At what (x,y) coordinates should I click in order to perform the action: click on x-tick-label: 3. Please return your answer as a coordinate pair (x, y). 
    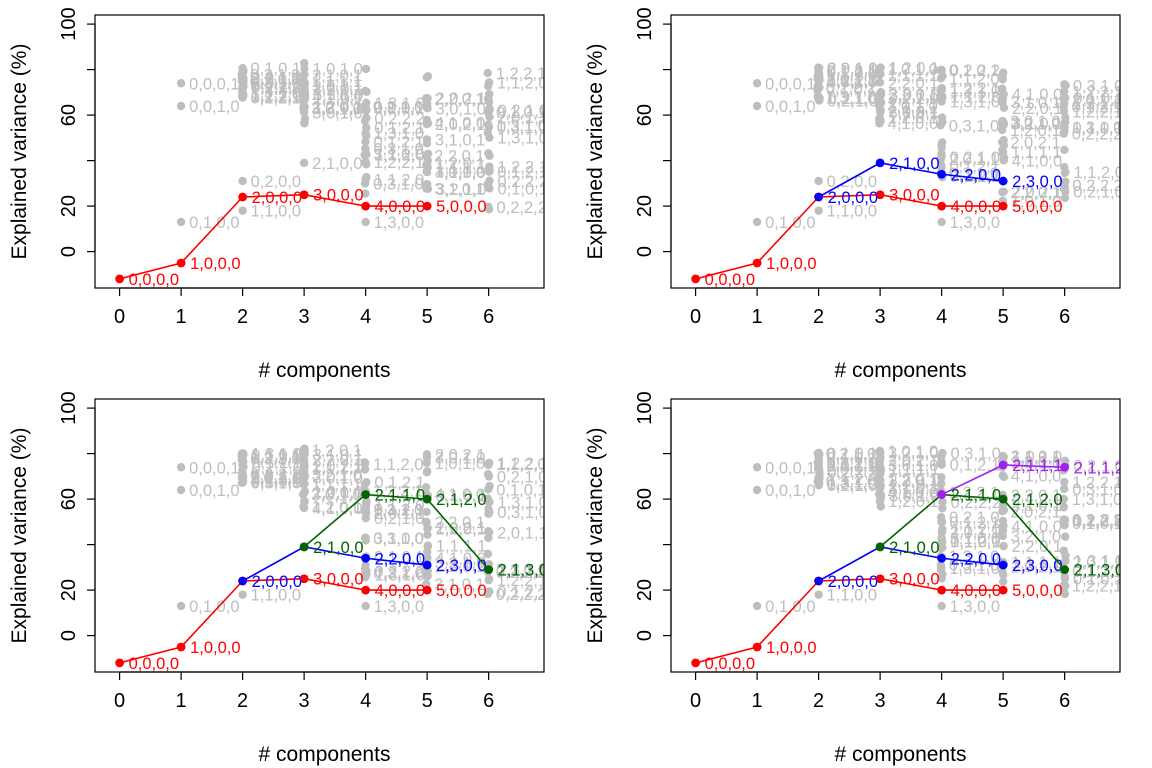
    Looking at the image, I should click on (880, 317).